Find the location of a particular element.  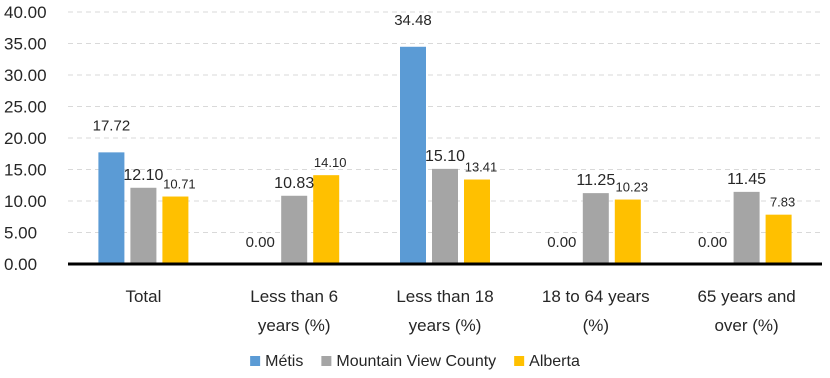

data-label: 10.71 is located at coordinates (179, 184).